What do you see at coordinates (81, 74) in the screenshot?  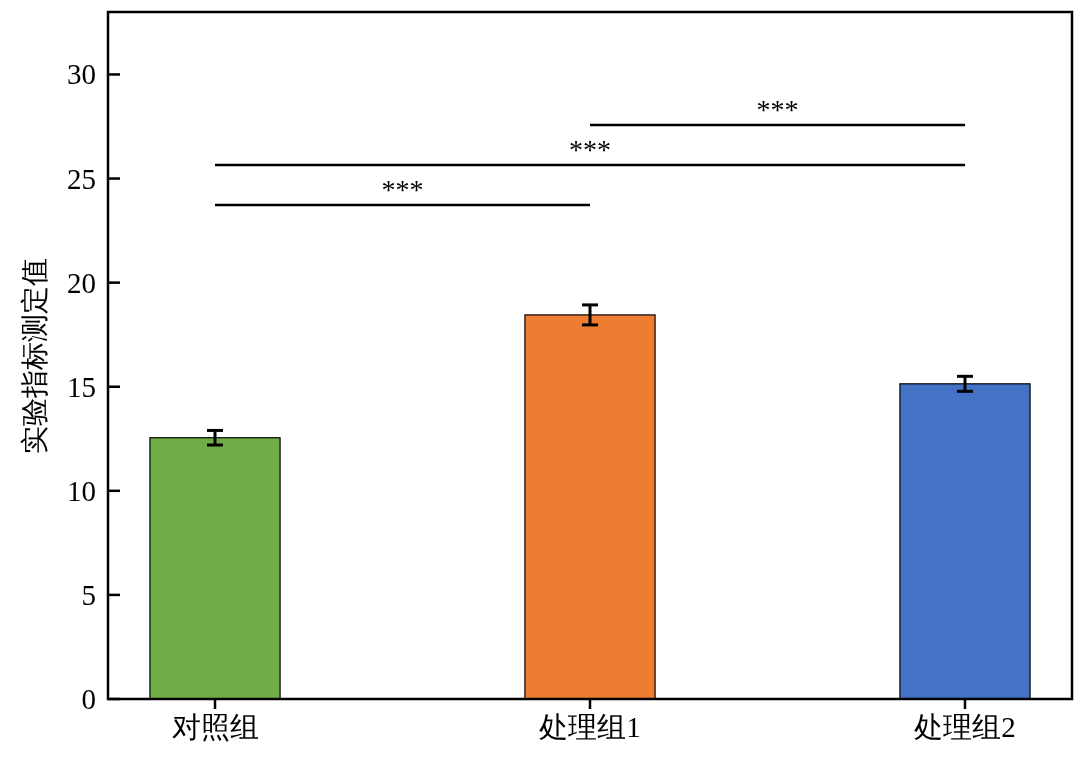 I see `y-tick-label: 30` at bounding box center [81, 74].